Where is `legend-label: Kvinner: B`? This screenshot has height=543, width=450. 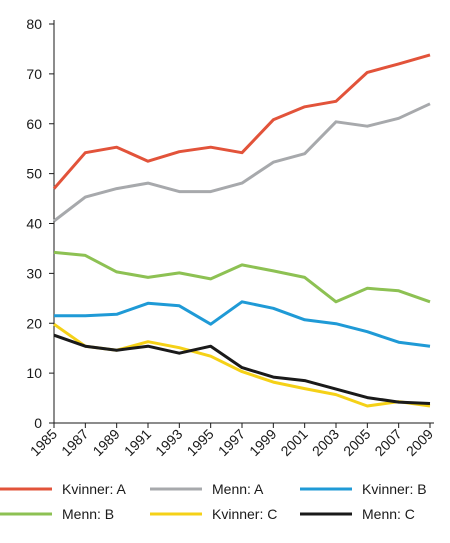
legend-label: Kvinner: B is located at coordinates (394, 489).